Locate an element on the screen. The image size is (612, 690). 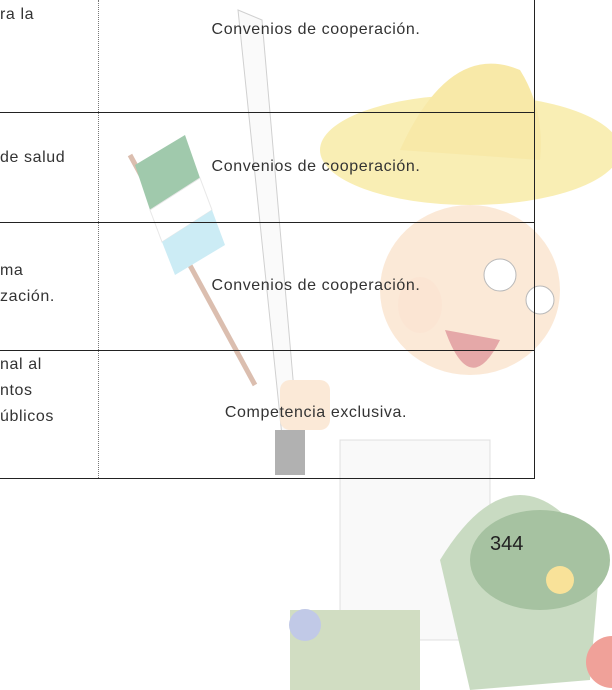
cell-text: nal al is located at coordinates (21, 364).